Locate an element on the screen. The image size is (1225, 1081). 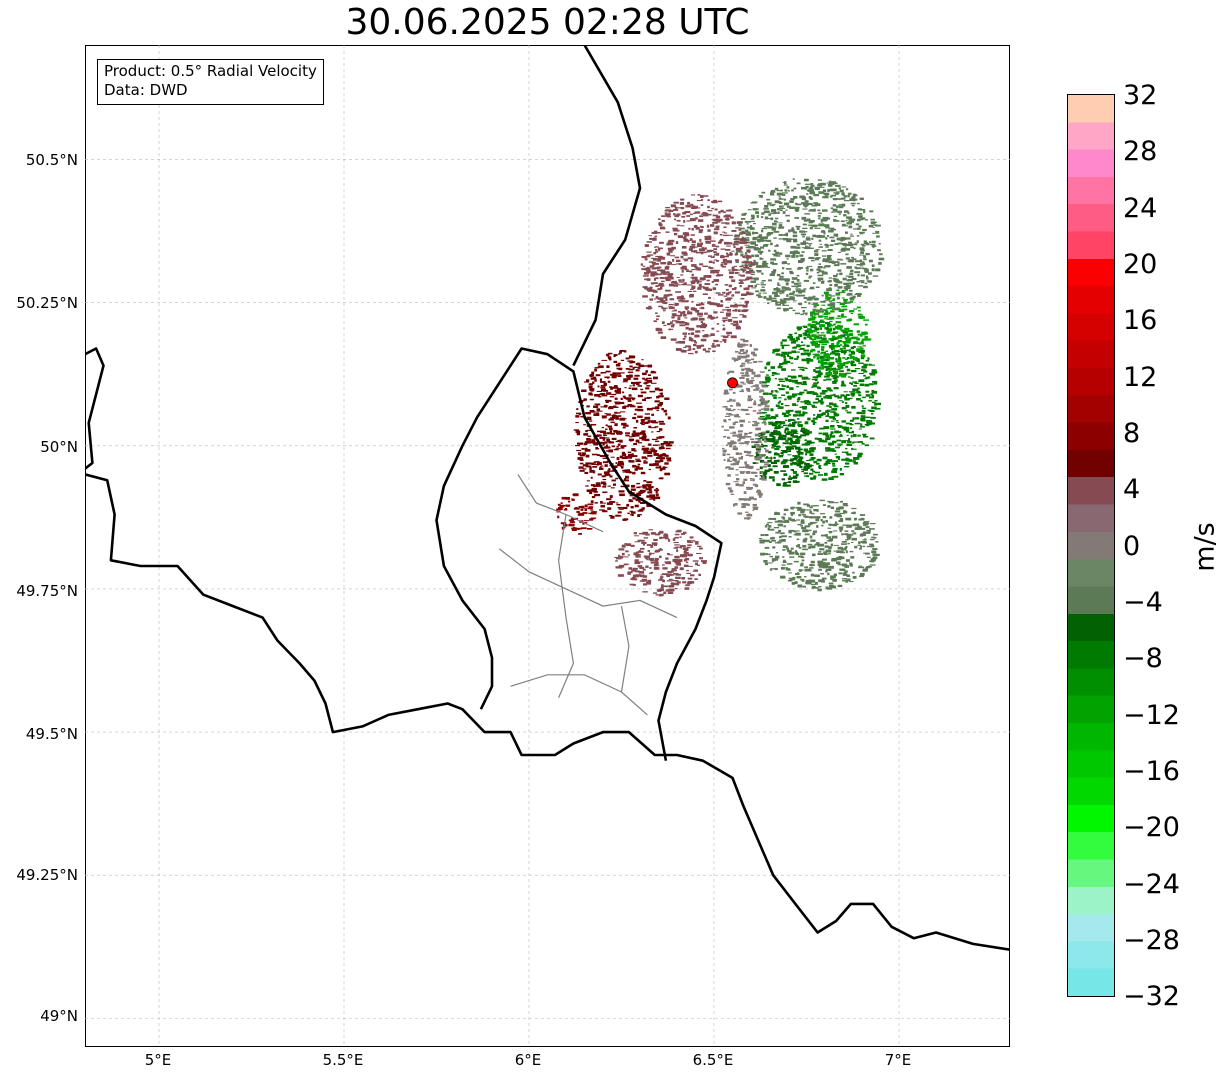
cbar-tick-minus24: −24 is located at coordinates (1151, 884).